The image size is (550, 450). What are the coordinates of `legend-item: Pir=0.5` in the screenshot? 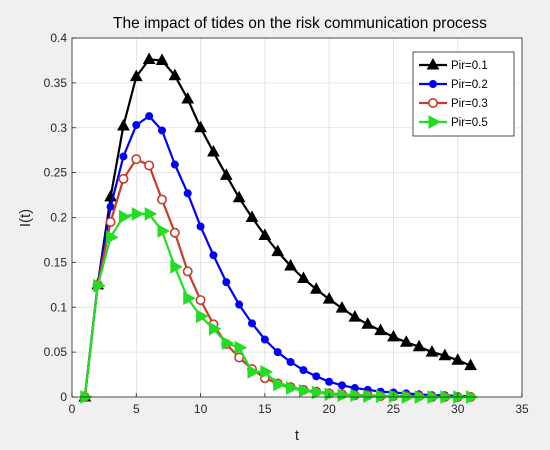 It's located at (453, 122).